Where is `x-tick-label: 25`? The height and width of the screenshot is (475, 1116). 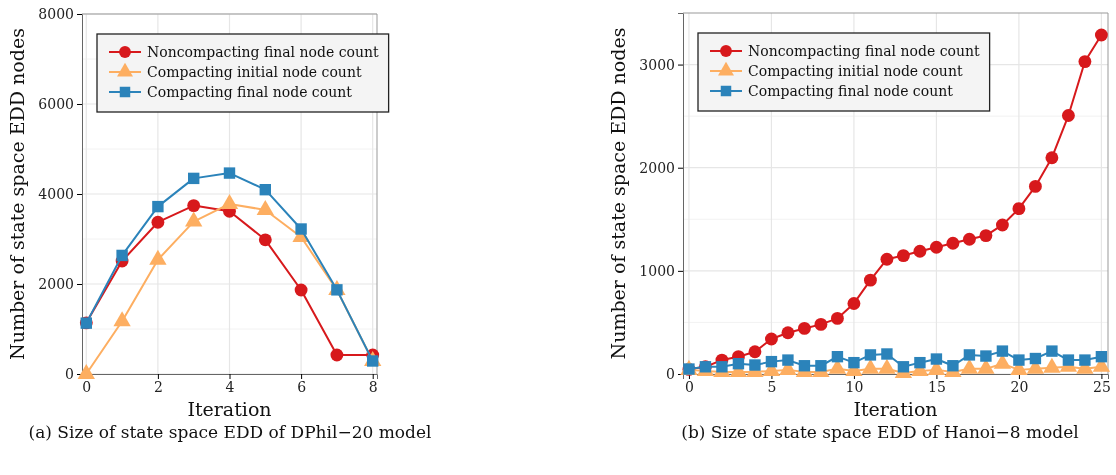
x-tick-label: 25 is located at coordinates (1101, 386).